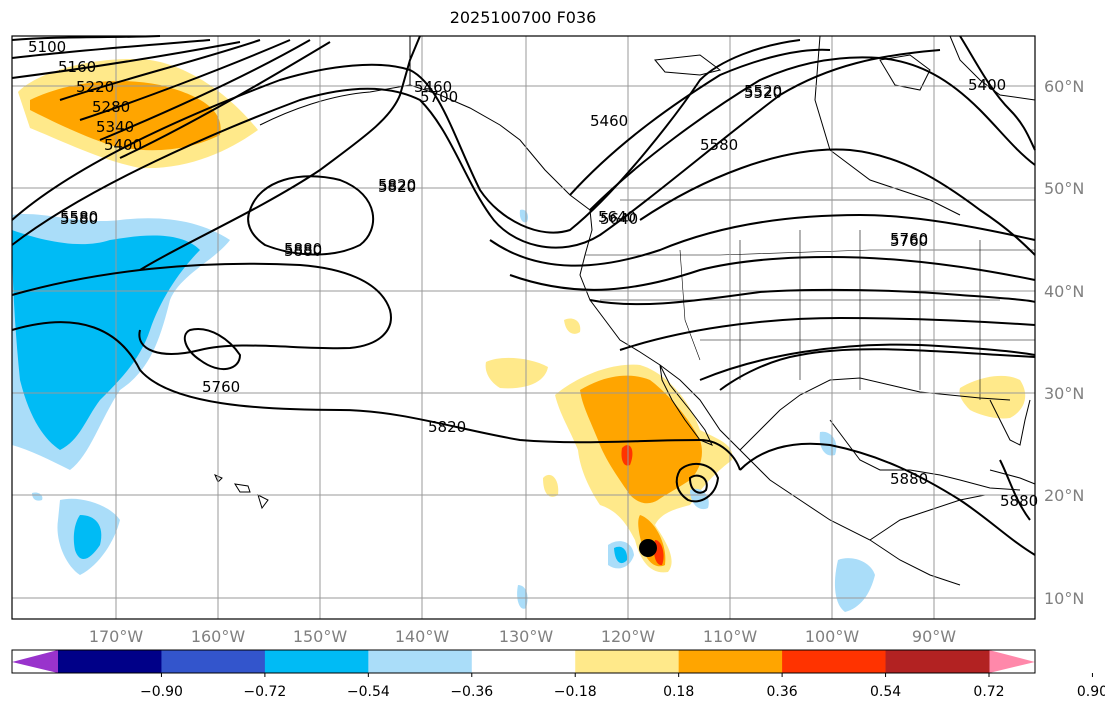  What do you see at coordinates (832, 636) in the screenshot?
I see `lon-label: 100°W` at bounding box center [832, 636].